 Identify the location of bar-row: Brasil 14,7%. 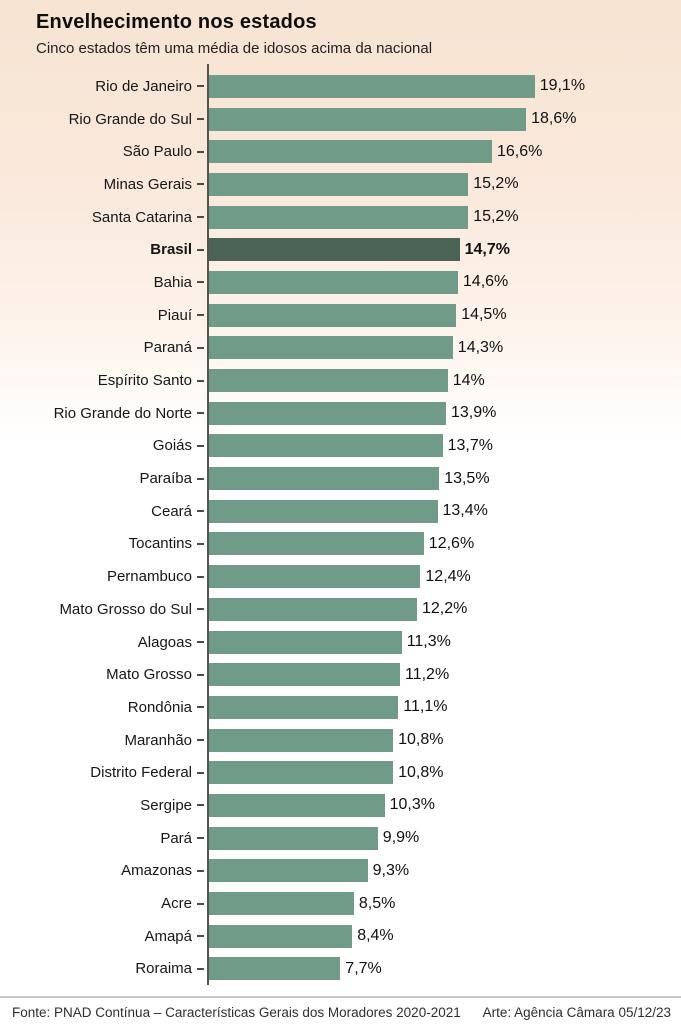
(340, 250).